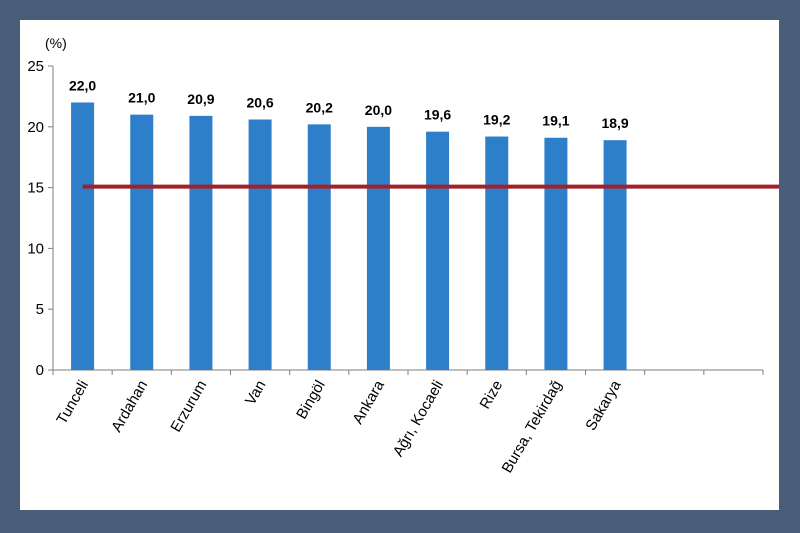  Describe the element at coordinates (40, 309) in the screenshot. I see `y-tick-label: 5` at that location.